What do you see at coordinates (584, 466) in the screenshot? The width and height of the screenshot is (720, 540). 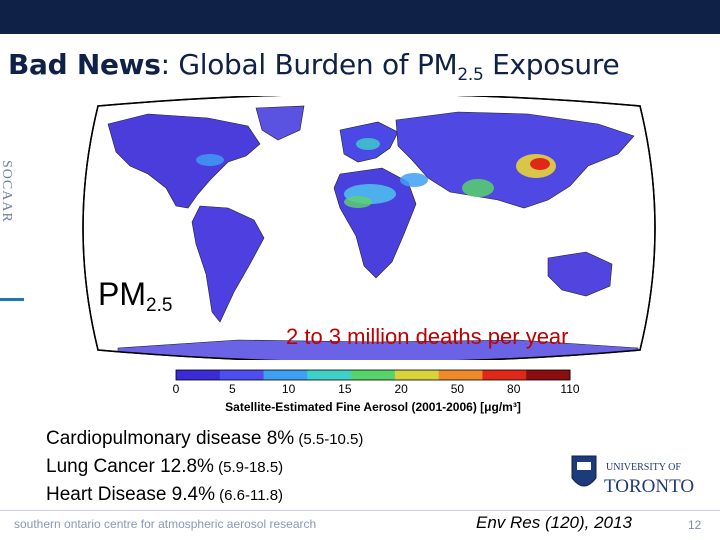 I see `crest-book-icon` at bounding box center [584, 466].